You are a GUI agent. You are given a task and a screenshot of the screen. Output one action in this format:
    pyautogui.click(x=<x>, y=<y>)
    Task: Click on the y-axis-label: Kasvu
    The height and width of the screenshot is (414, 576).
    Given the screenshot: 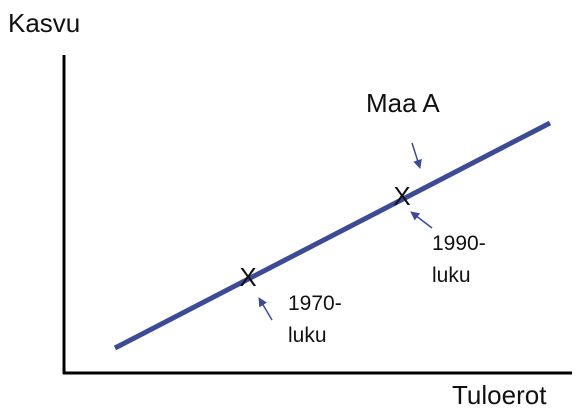 What is the action you would take?
    pyautogui.click(x=44, y=23)
    